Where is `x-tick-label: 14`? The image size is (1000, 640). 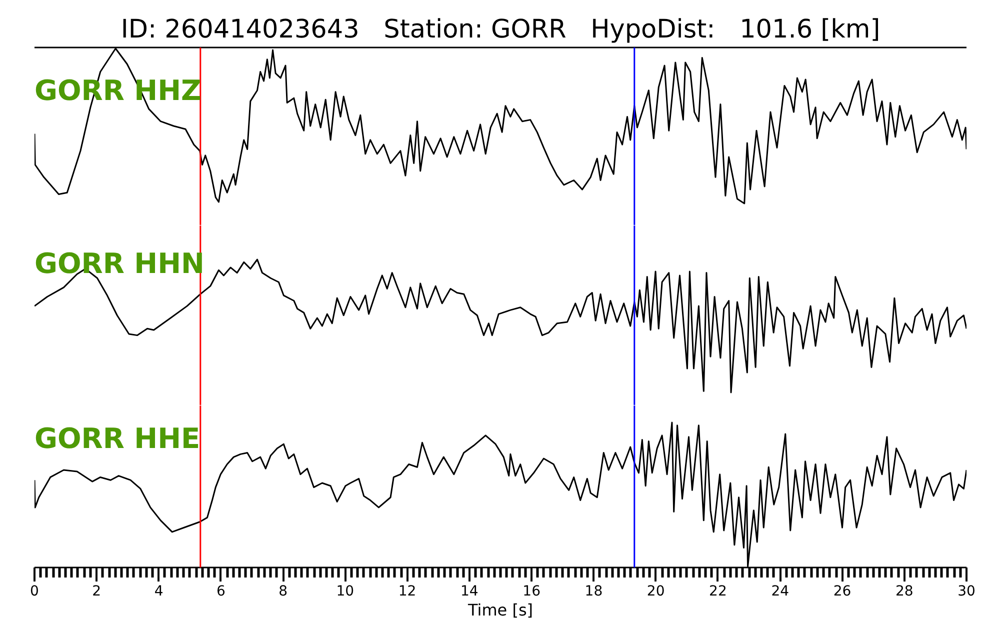
x-tick-label: 14 is located at coordinates (469, 592).